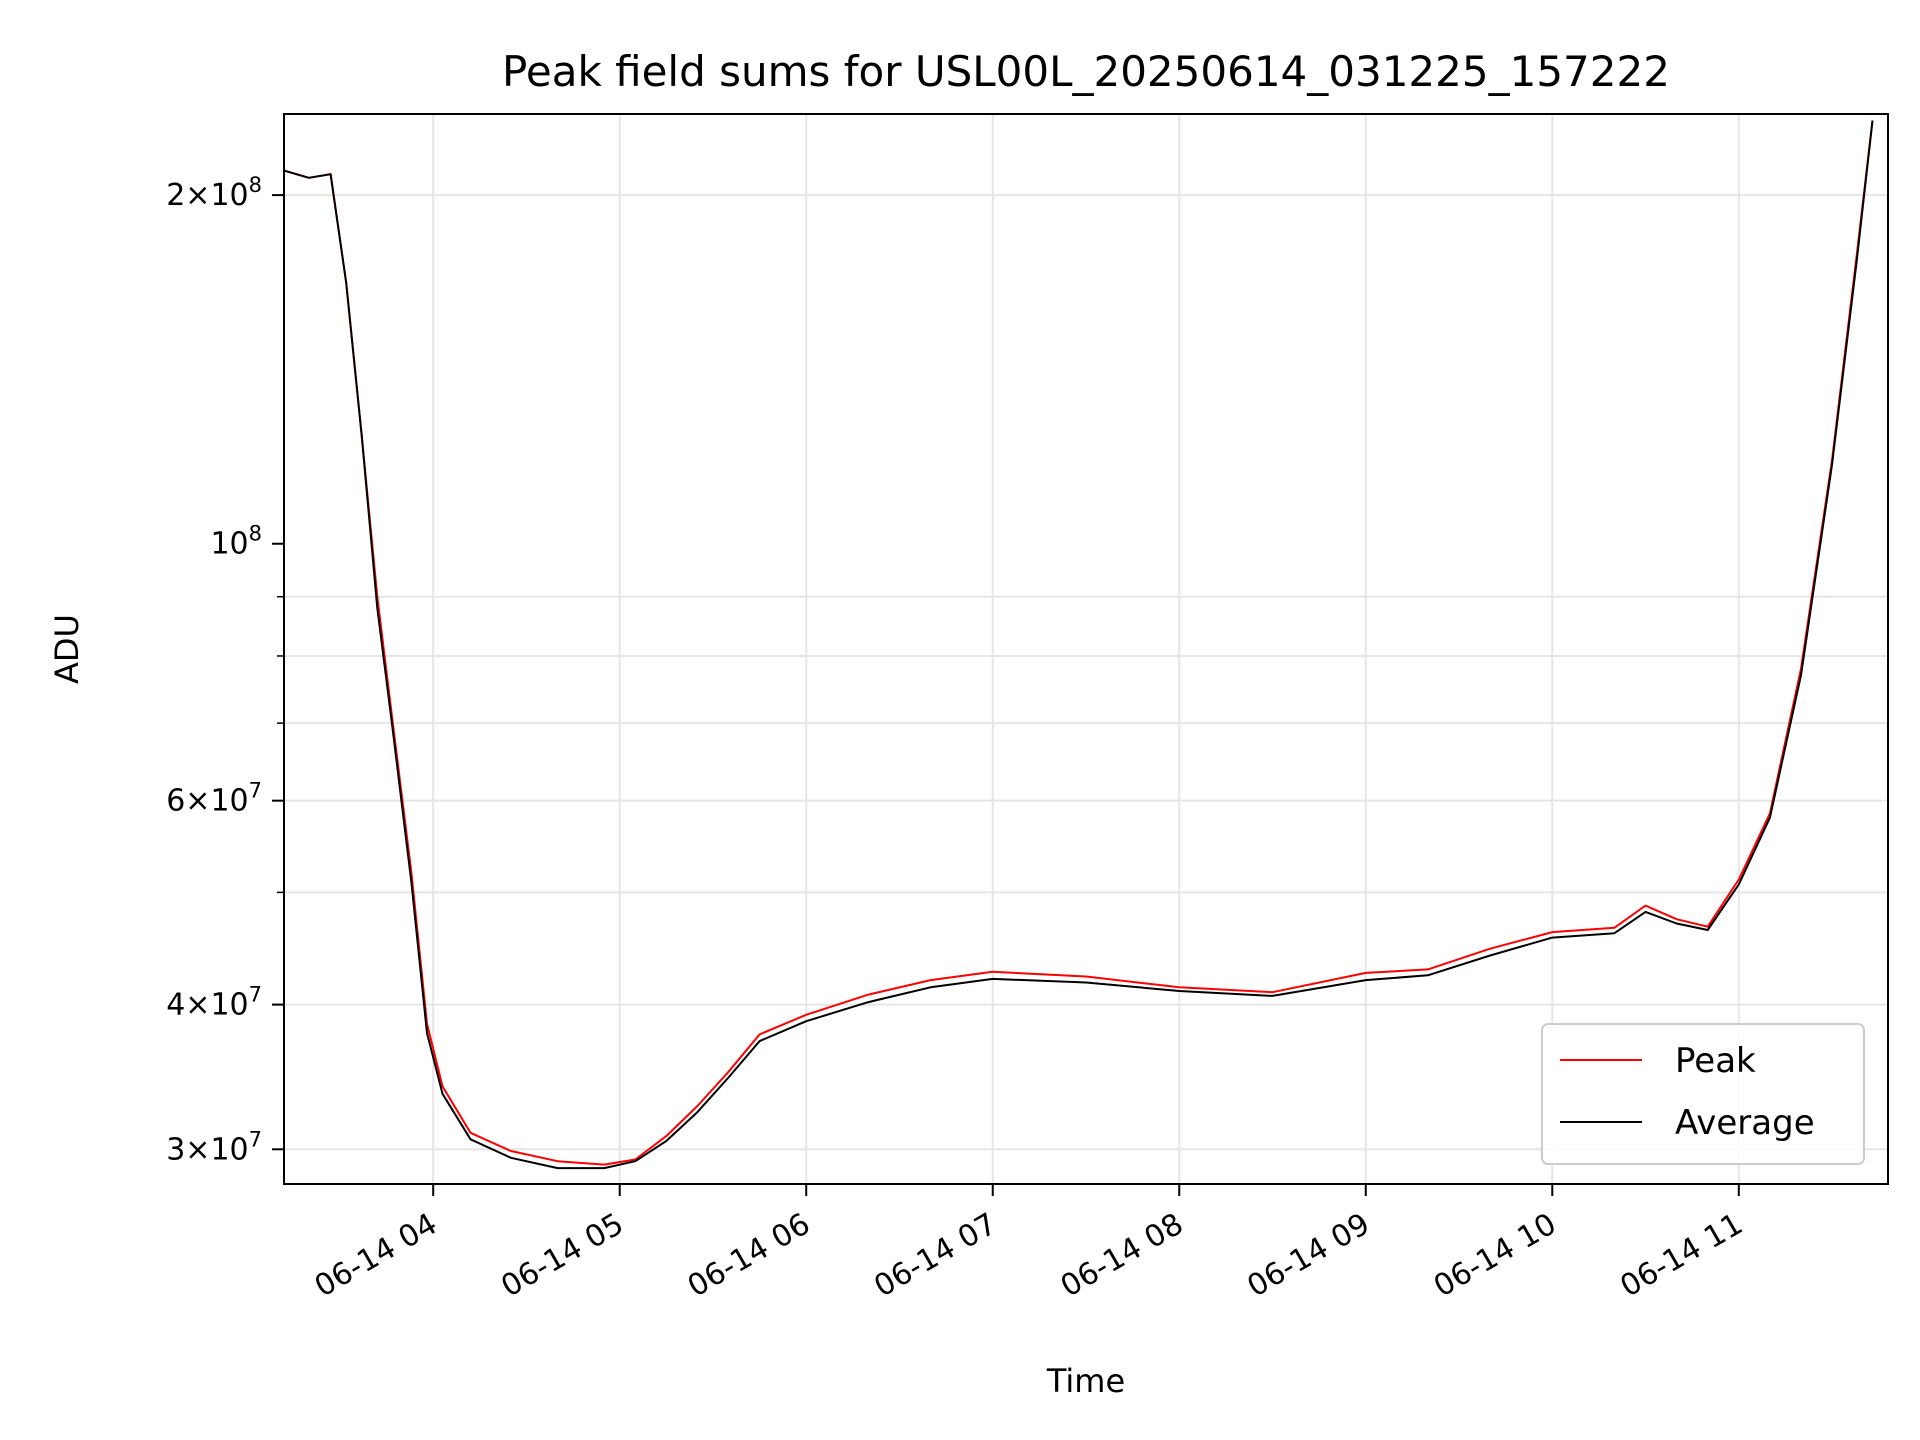 This screenshot has height=1440, width=1920. Describe the element at coordinates (214, 1147) in the screenshot. I see `y-tick-label: 3×107` at that location.